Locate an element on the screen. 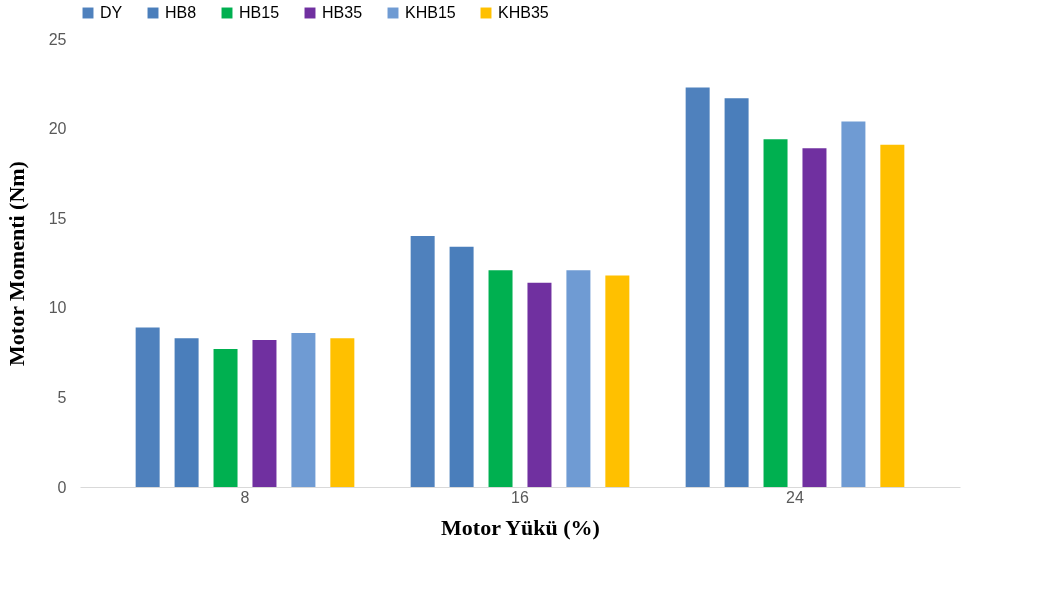  legend-label: HB35 is located at coordinates (342, 12).